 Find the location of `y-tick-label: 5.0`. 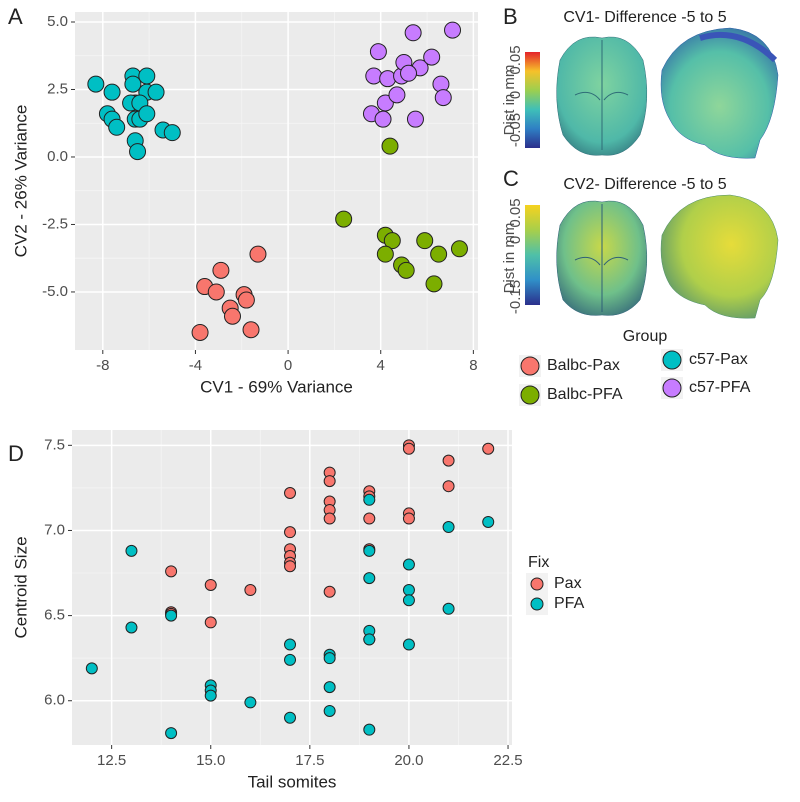

y-tick-label: 5.0 is located at coordinates (57, 21).